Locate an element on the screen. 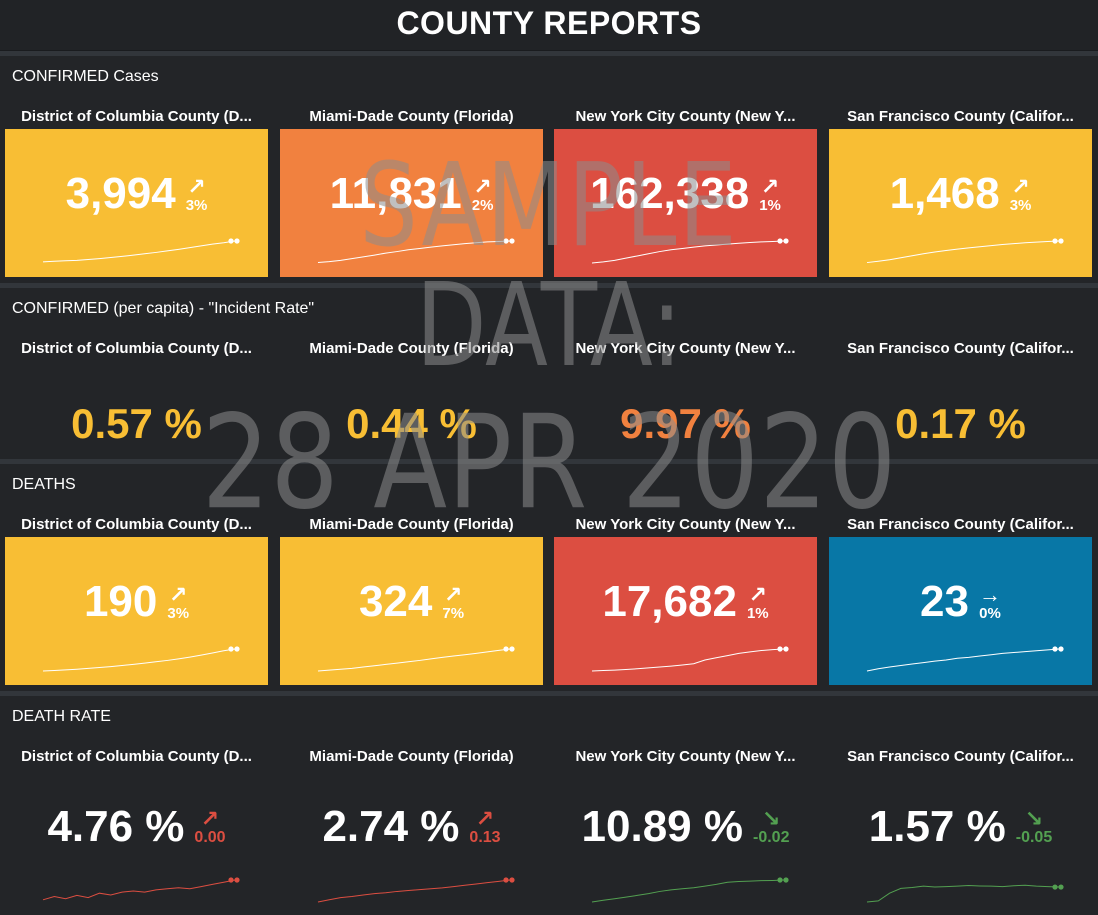 The image size is (1098, 915). trend-change: 2% is located at coordinates (482, 205).